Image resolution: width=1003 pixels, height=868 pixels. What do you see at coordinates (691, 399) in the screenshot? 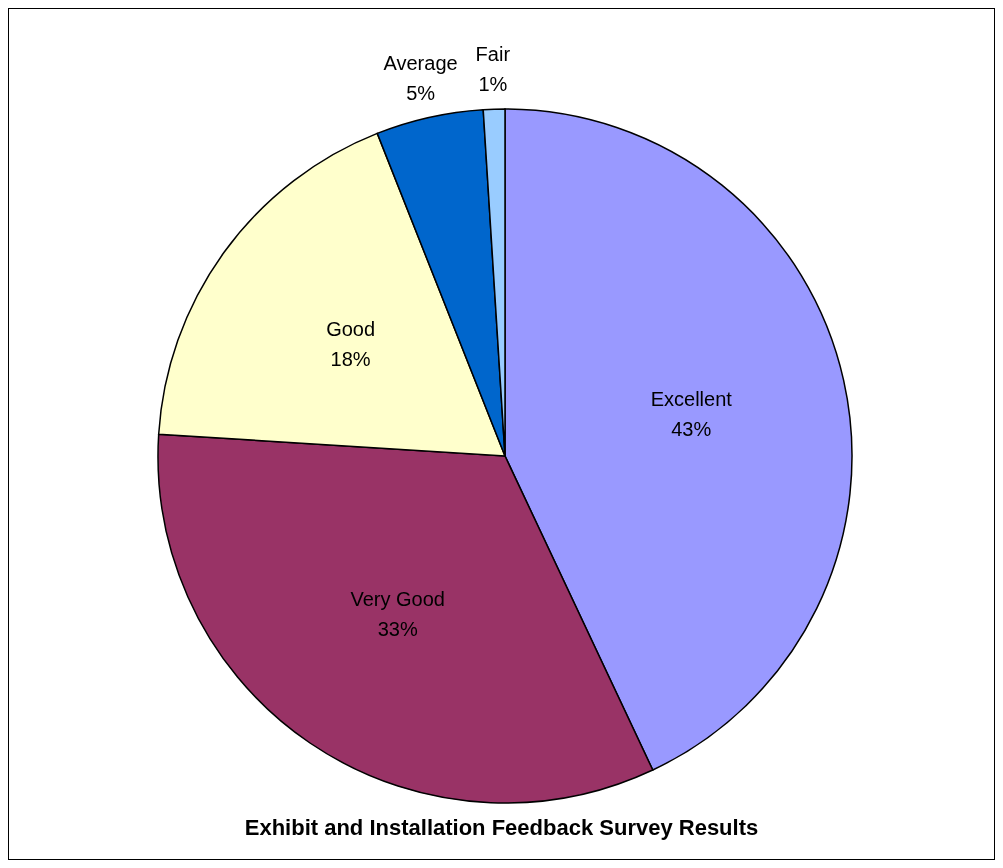
I see `slice-label: Excellent` at bounding box center [691, 399].